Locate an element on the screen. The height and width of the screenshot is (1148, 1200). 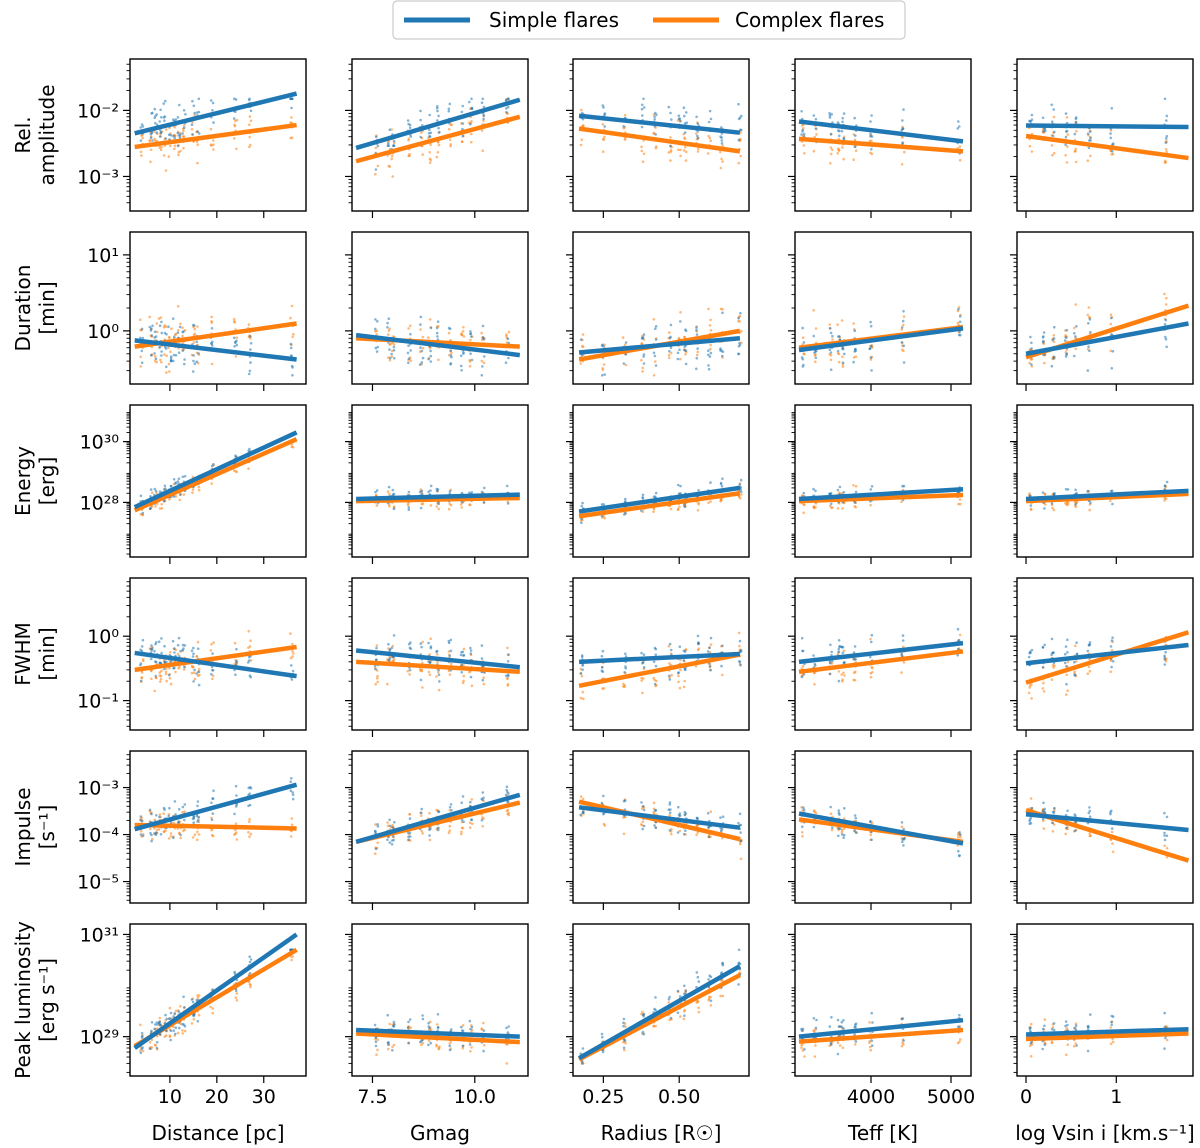
y-tick-label: 10⁻⁵ is located at coordinates (98, 883).